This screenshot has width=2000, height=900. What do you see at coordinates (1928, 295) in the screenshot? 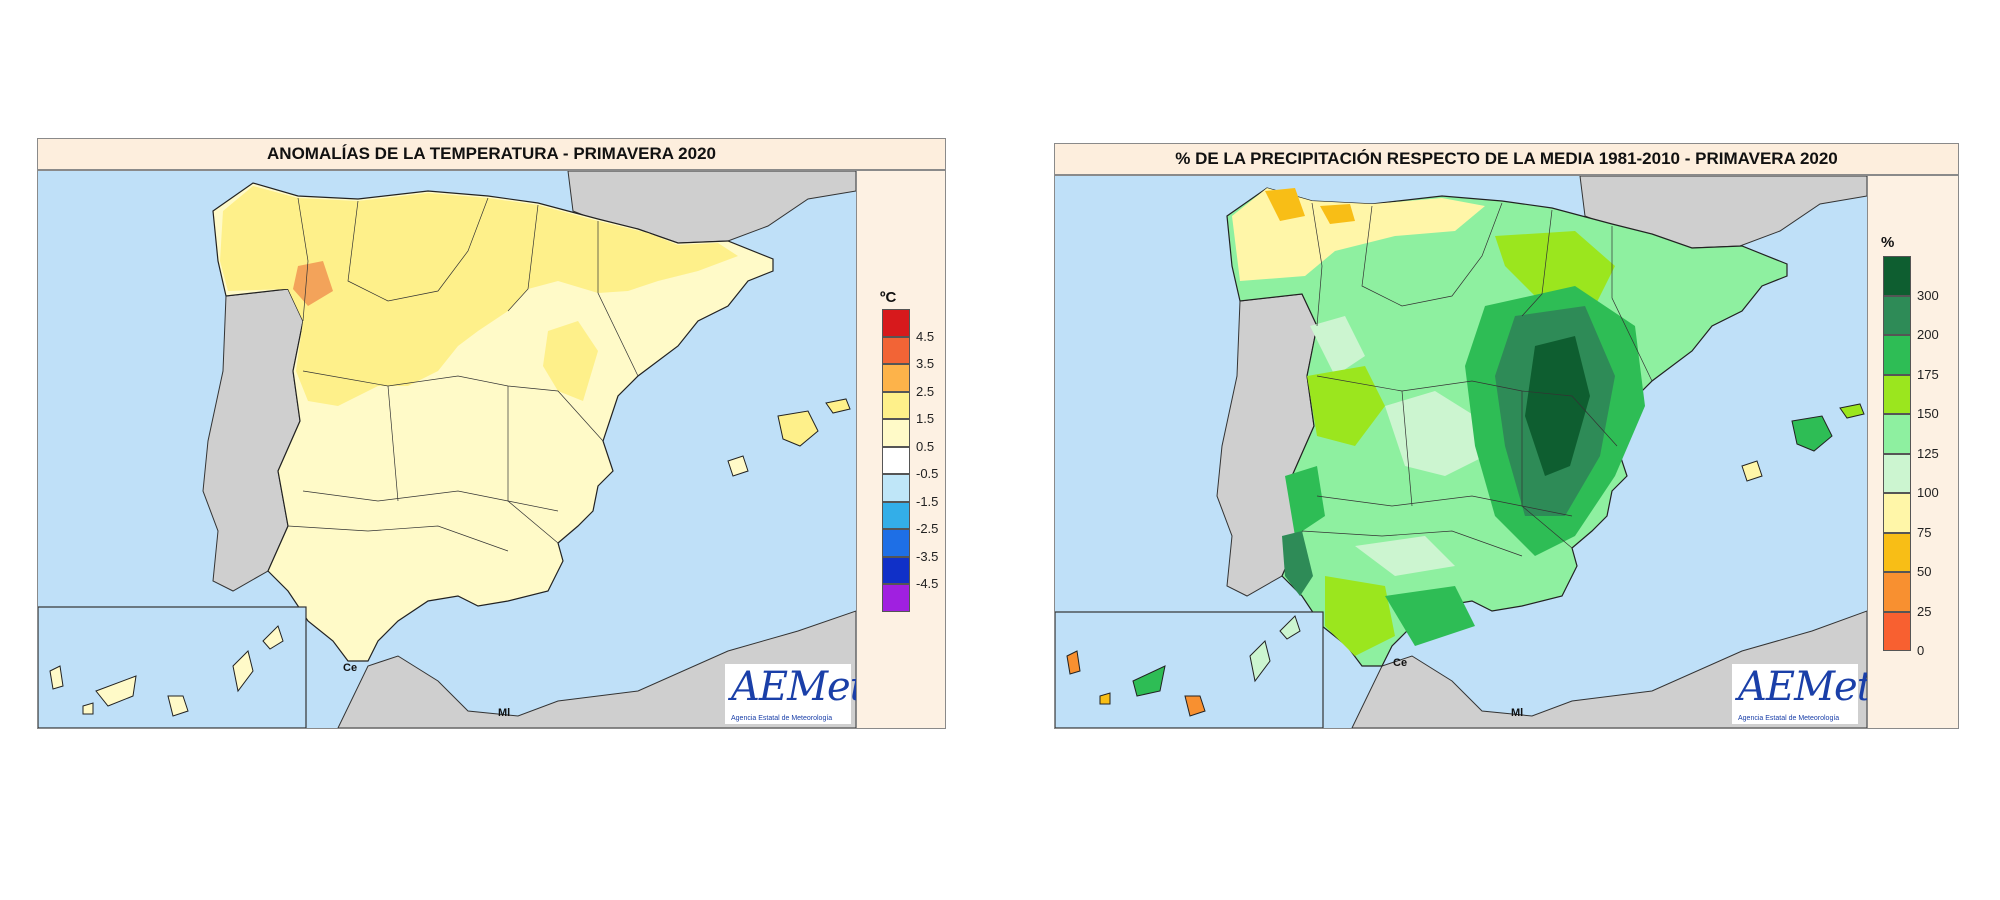
I see `legend-tick-label: 300` at bounding box center [1928, 295].